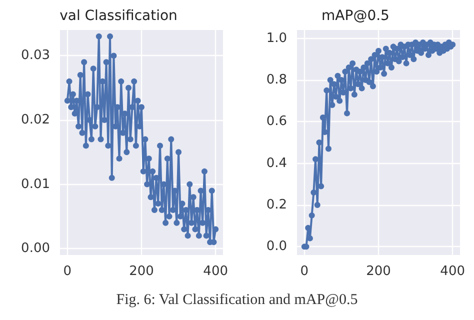  What do you see at coordinates (35, 184) in the screenshot?
I see `y-tick-label: 0.01` at bounding box center [35, 184].